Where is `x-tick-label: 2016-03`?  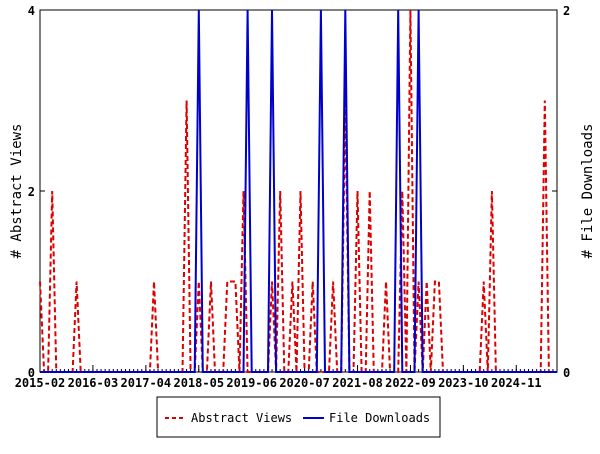
x-tick-label: 2016-03 is located at coordinates (93, 383).